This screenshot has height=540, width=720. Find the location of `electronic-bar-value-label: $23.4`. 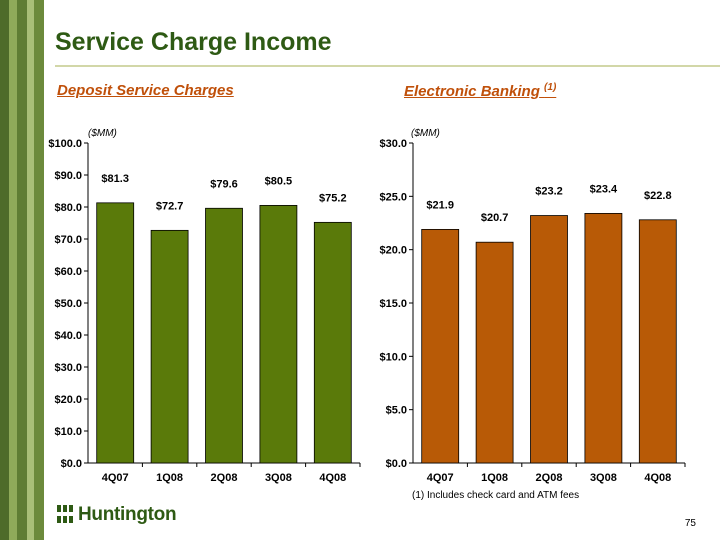

electronic-bar-value-label: $23.4 is located at coordinates (604, 189).